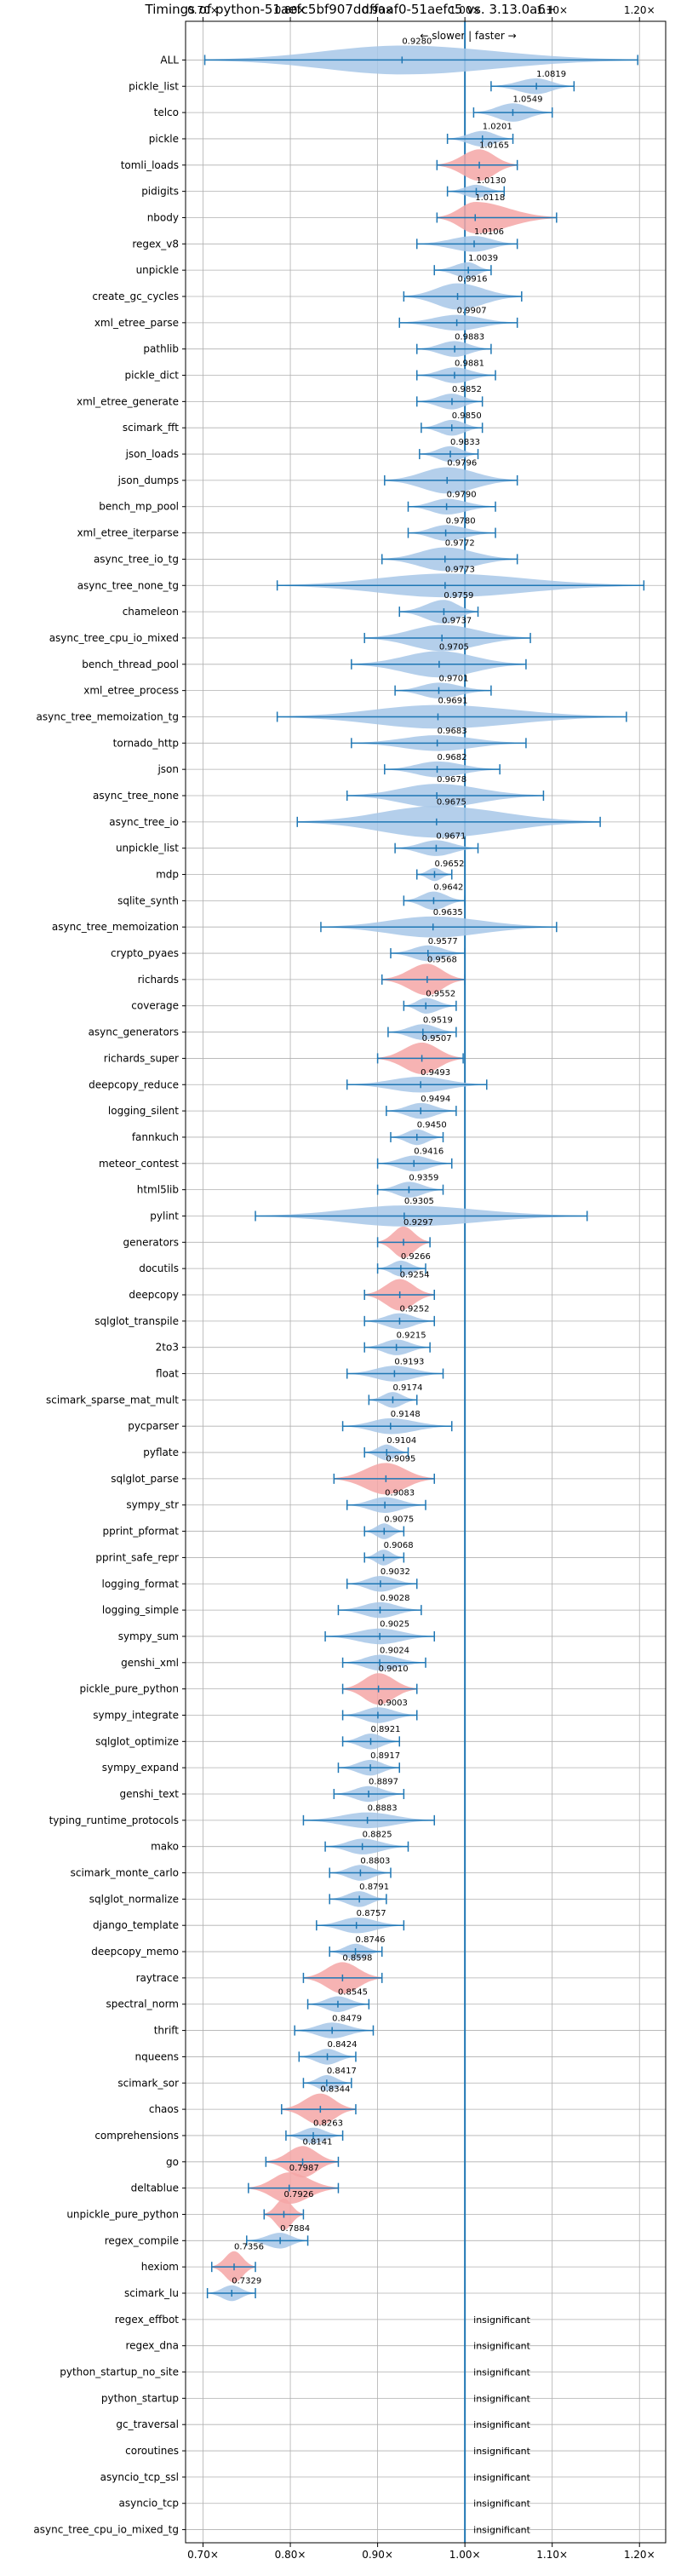  I want to click on y-tick-label: pprint_pformat, so click(141, 1532).